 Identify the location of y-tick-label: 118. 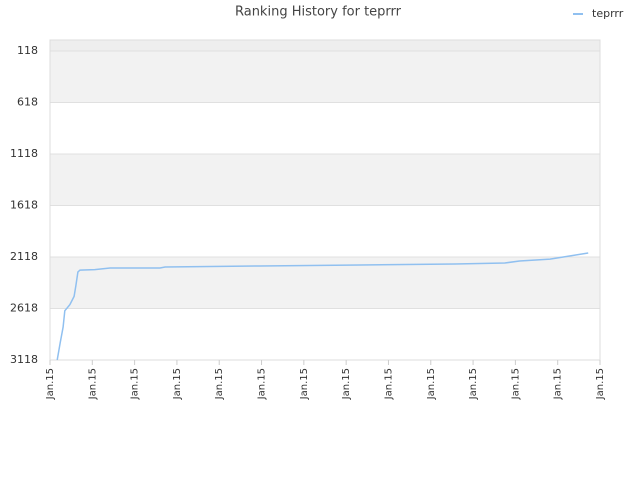
(27, 50).